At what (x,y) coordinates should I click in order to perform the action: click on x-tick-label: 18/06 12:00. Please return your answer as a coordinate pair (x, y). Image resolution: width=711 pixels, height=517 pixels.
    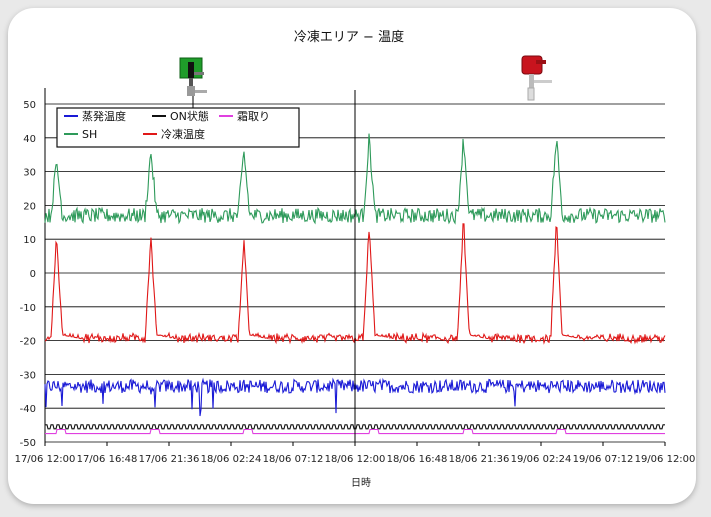
    Looking at the image, I should click on (355, 459).